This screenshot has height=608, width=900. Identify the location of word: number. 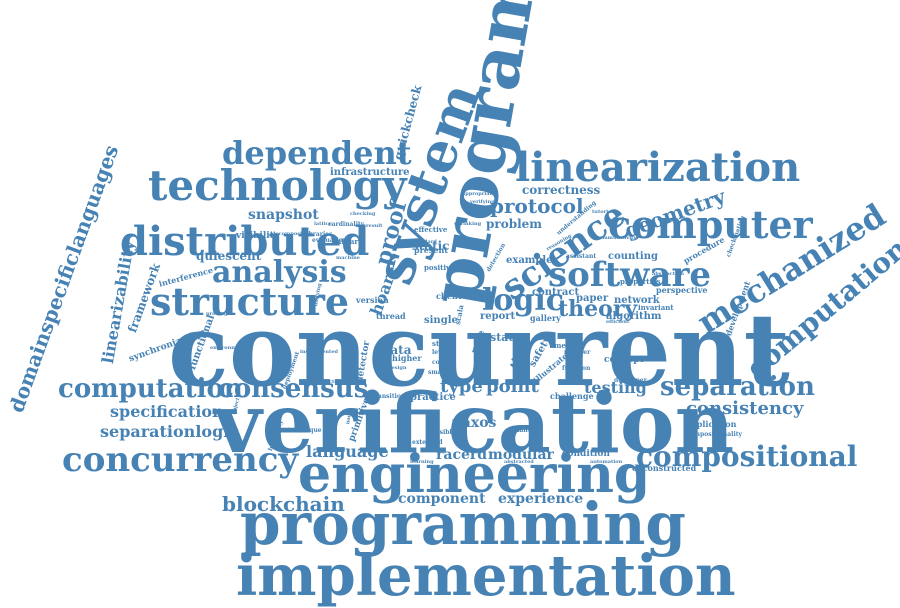
(577, 352).